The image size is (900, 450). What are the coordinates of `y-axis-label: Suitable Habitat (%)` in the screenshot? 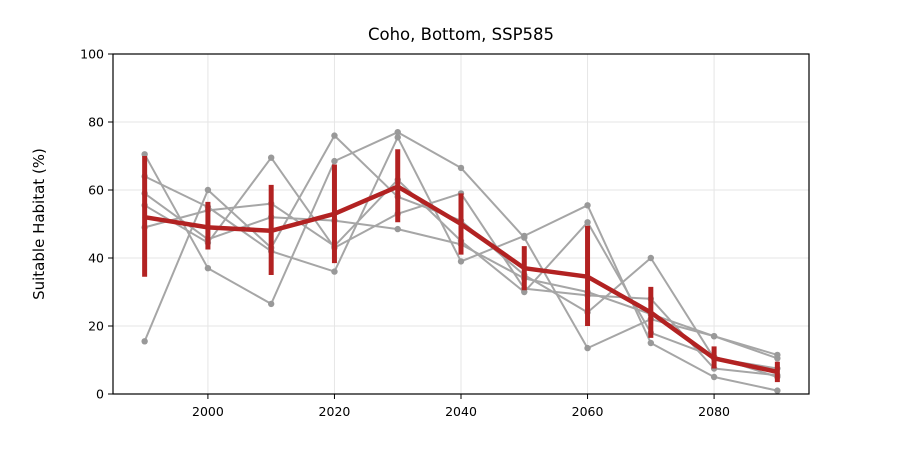 It's located at (39, 224).